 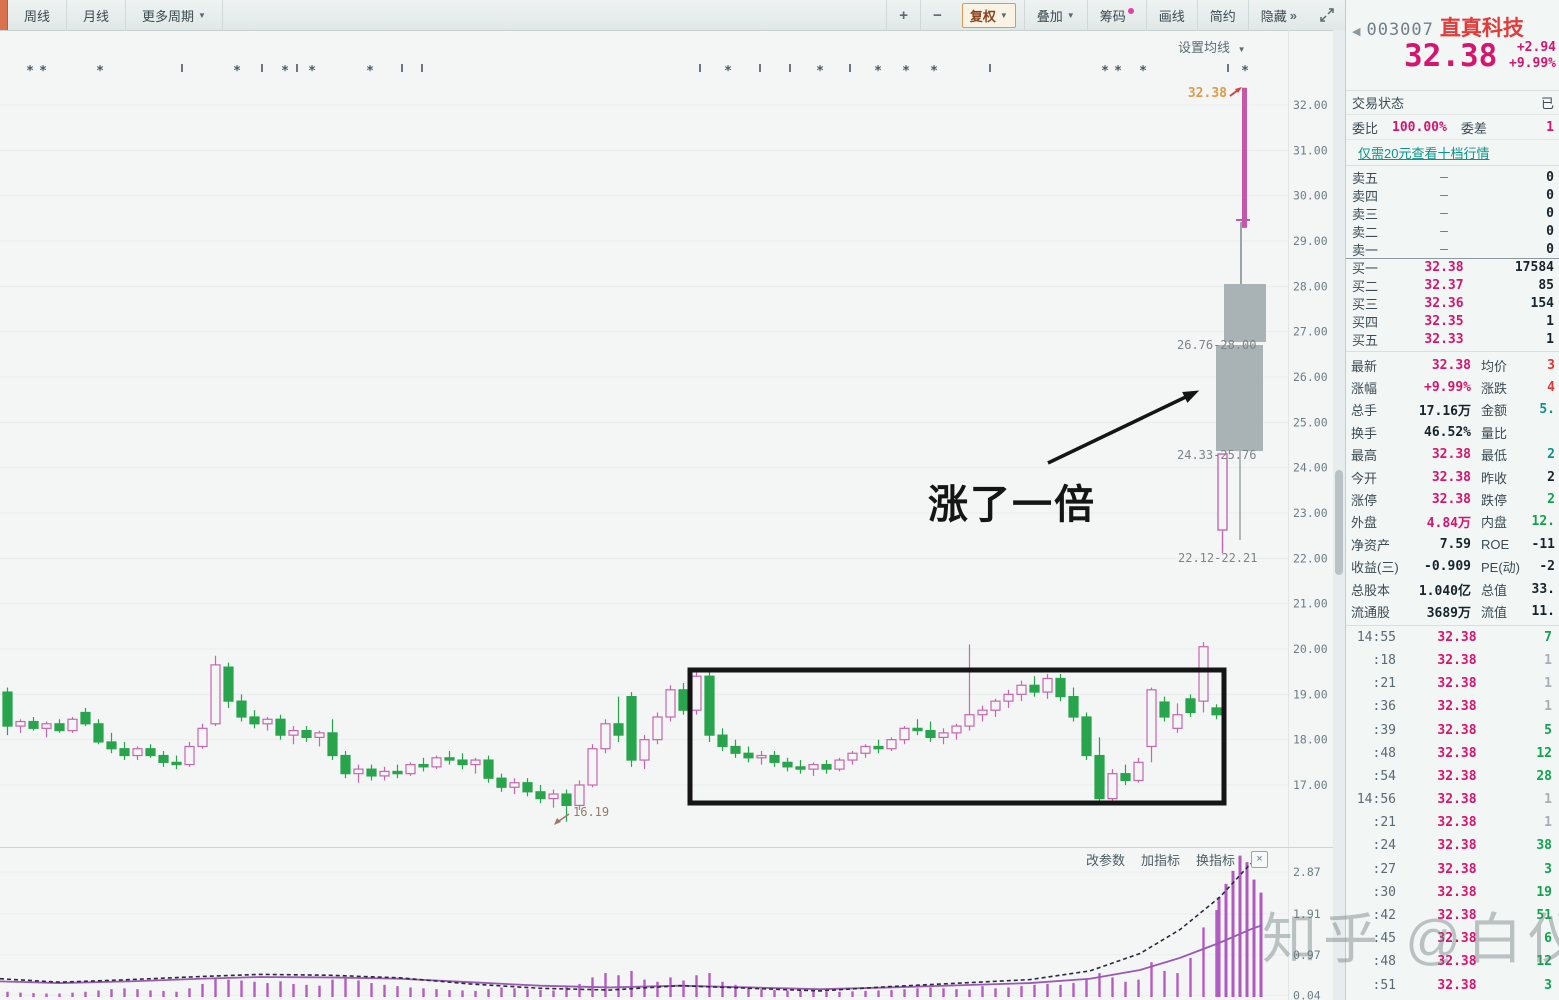 What do you see at coordinates (1494, 456) in the screenshot?
I see `stat-label: 最低` at bounding box center [1494, 456].